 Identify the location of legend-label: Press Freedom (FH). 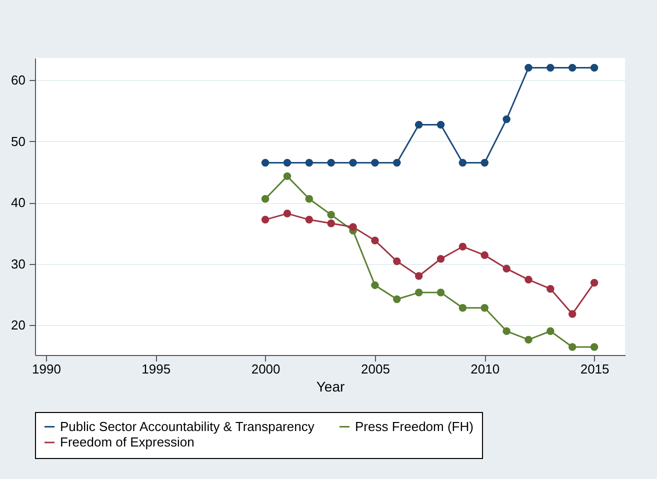
(414, 426).